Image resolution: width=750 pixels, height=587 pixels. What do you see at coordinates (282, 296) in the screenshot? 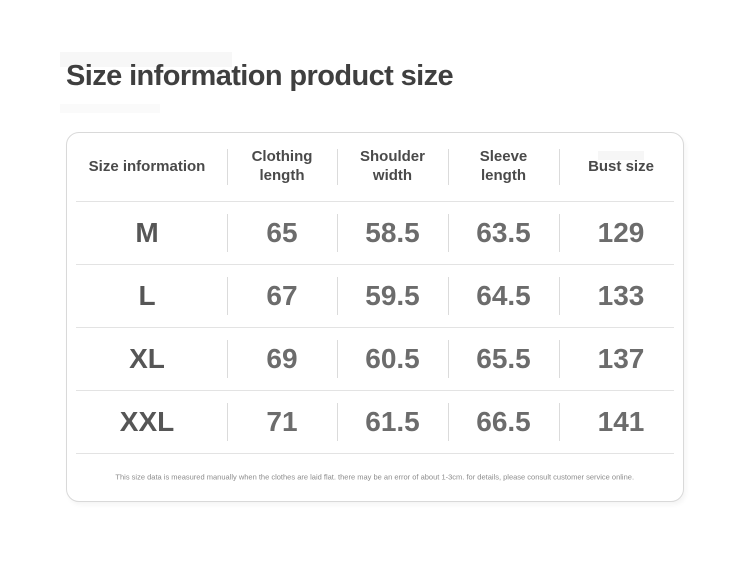
I see `clothing-length-value: 67` at bounding box center [282, 296].